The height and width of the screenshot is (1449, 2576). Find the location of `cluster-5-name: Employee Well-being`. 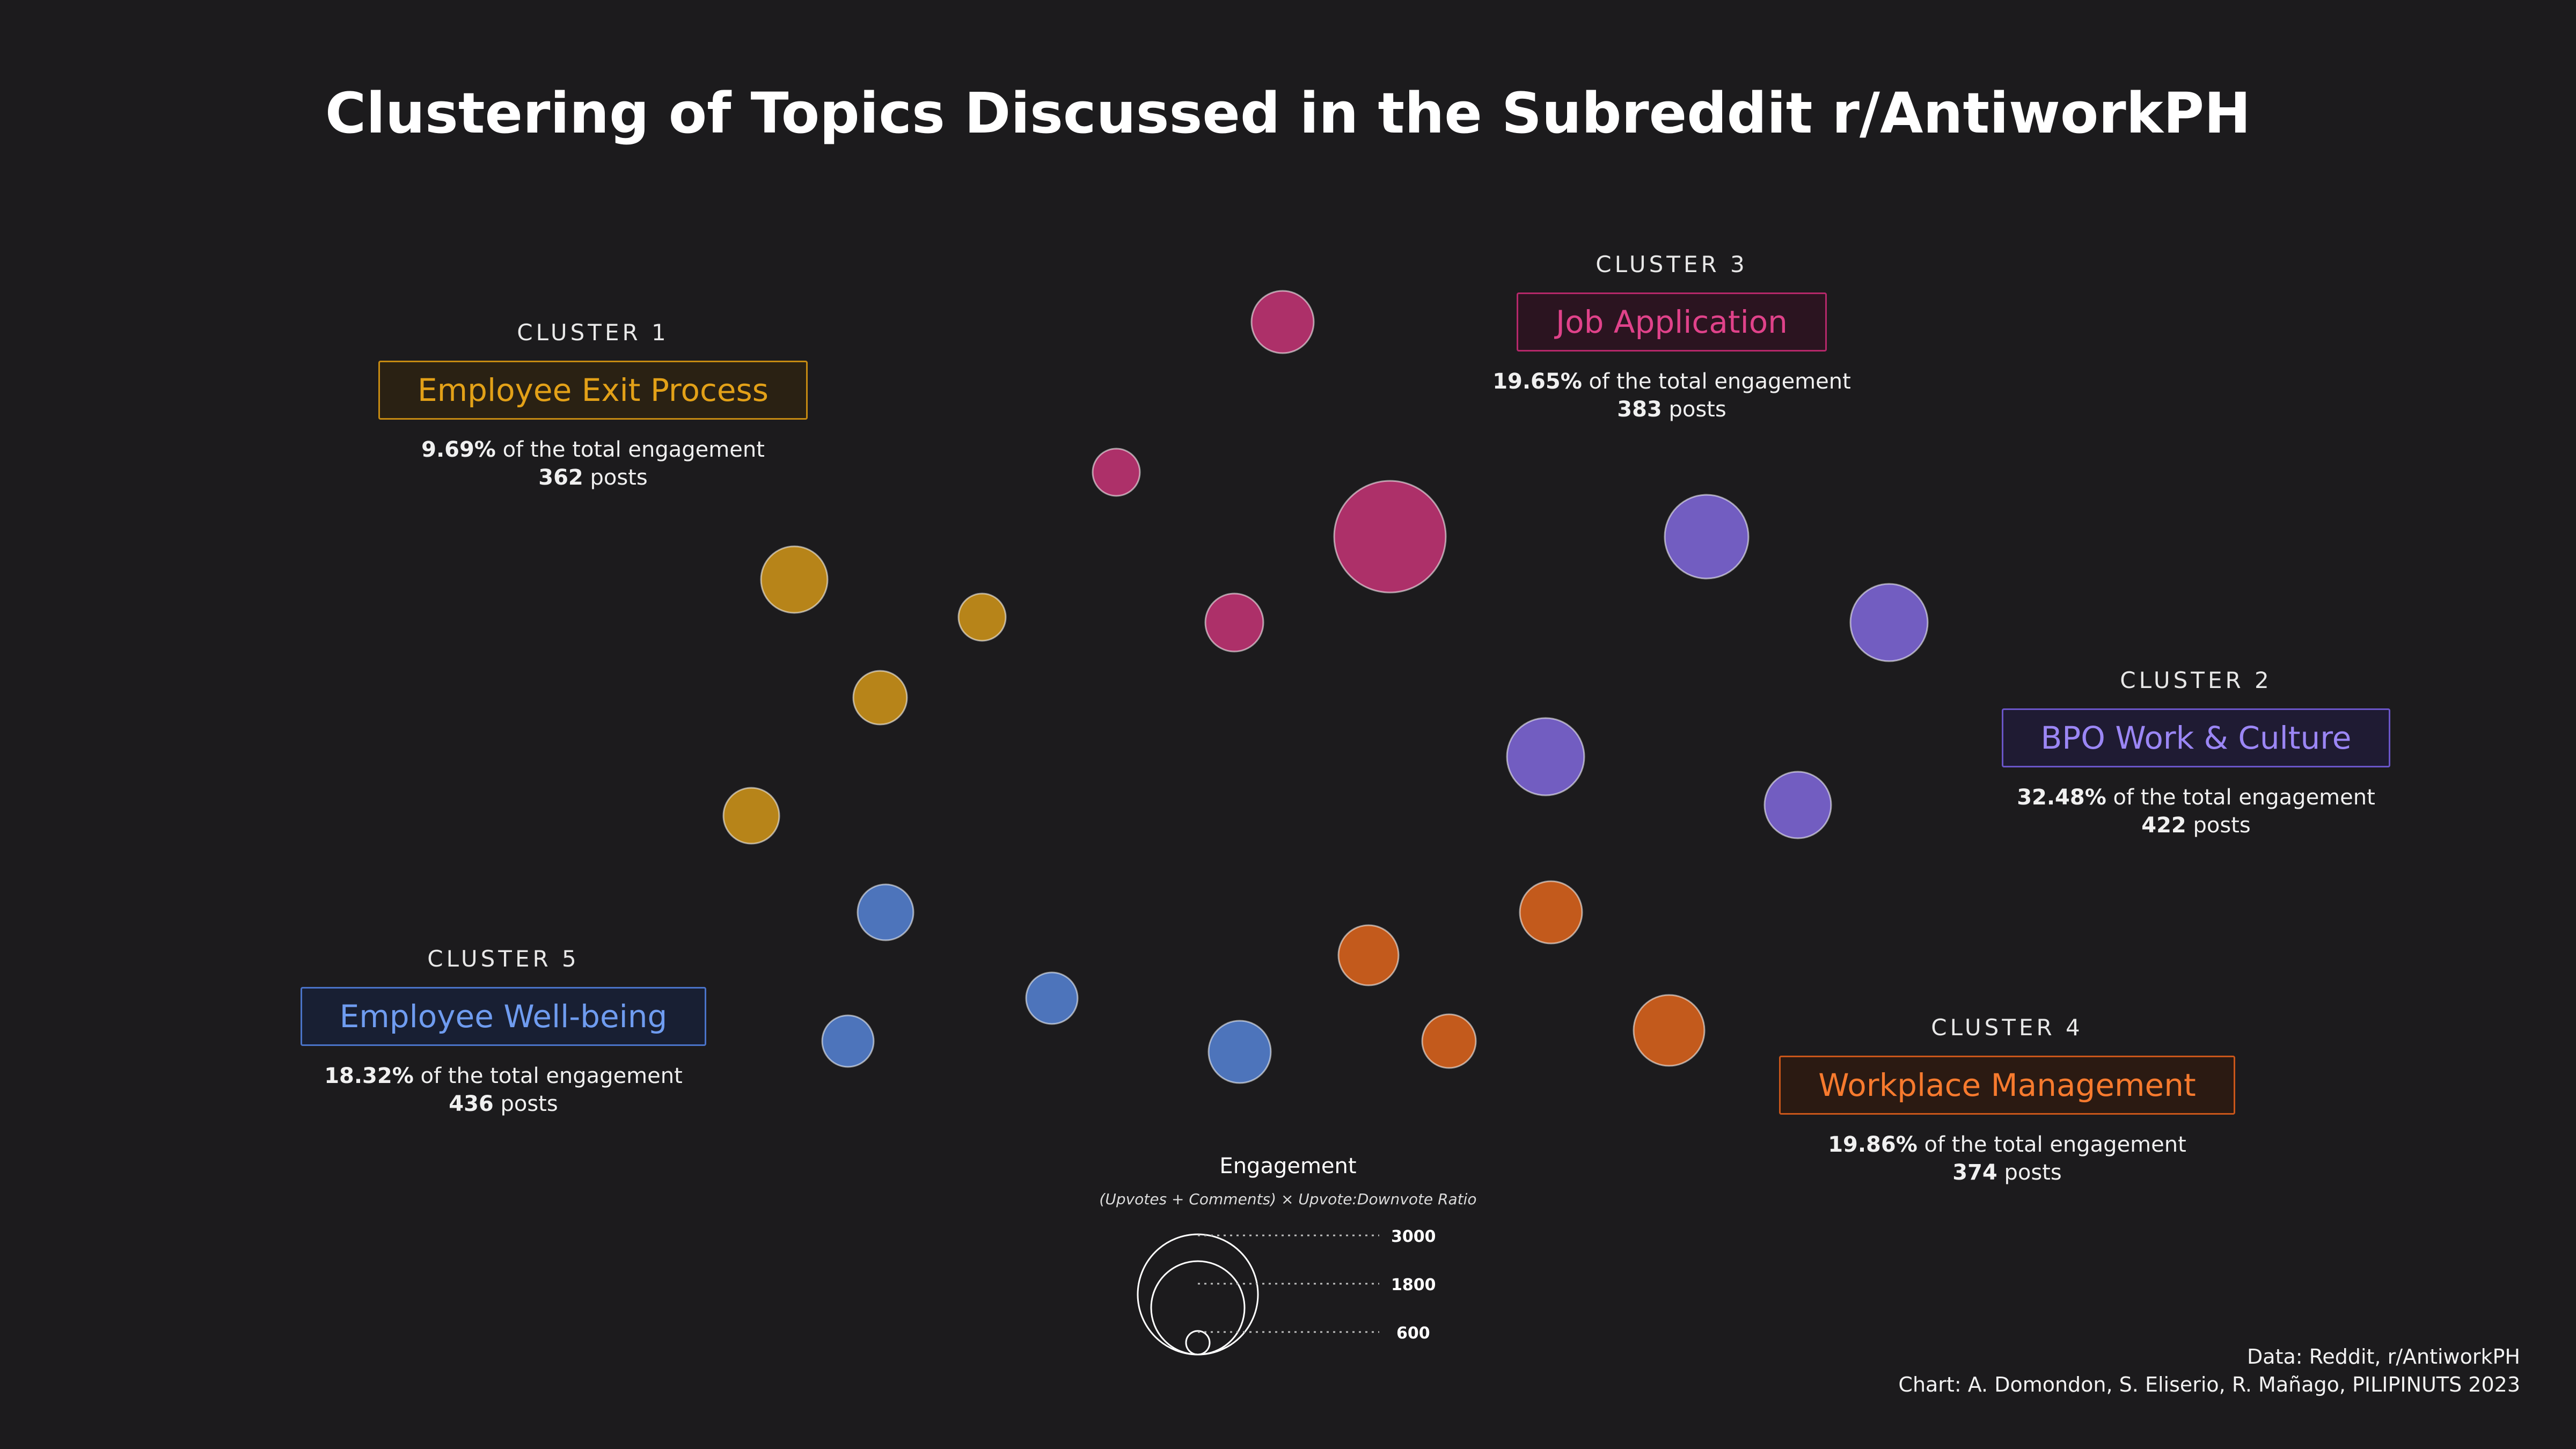

cluster-5-name: Employee Well-being is located at coordinates (503, 1016).